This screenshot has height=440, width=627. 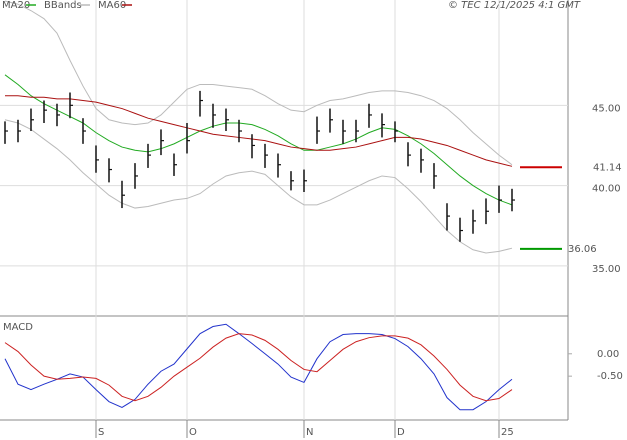 I want to click on x-tick-label: O, so click(x=193, y=432).